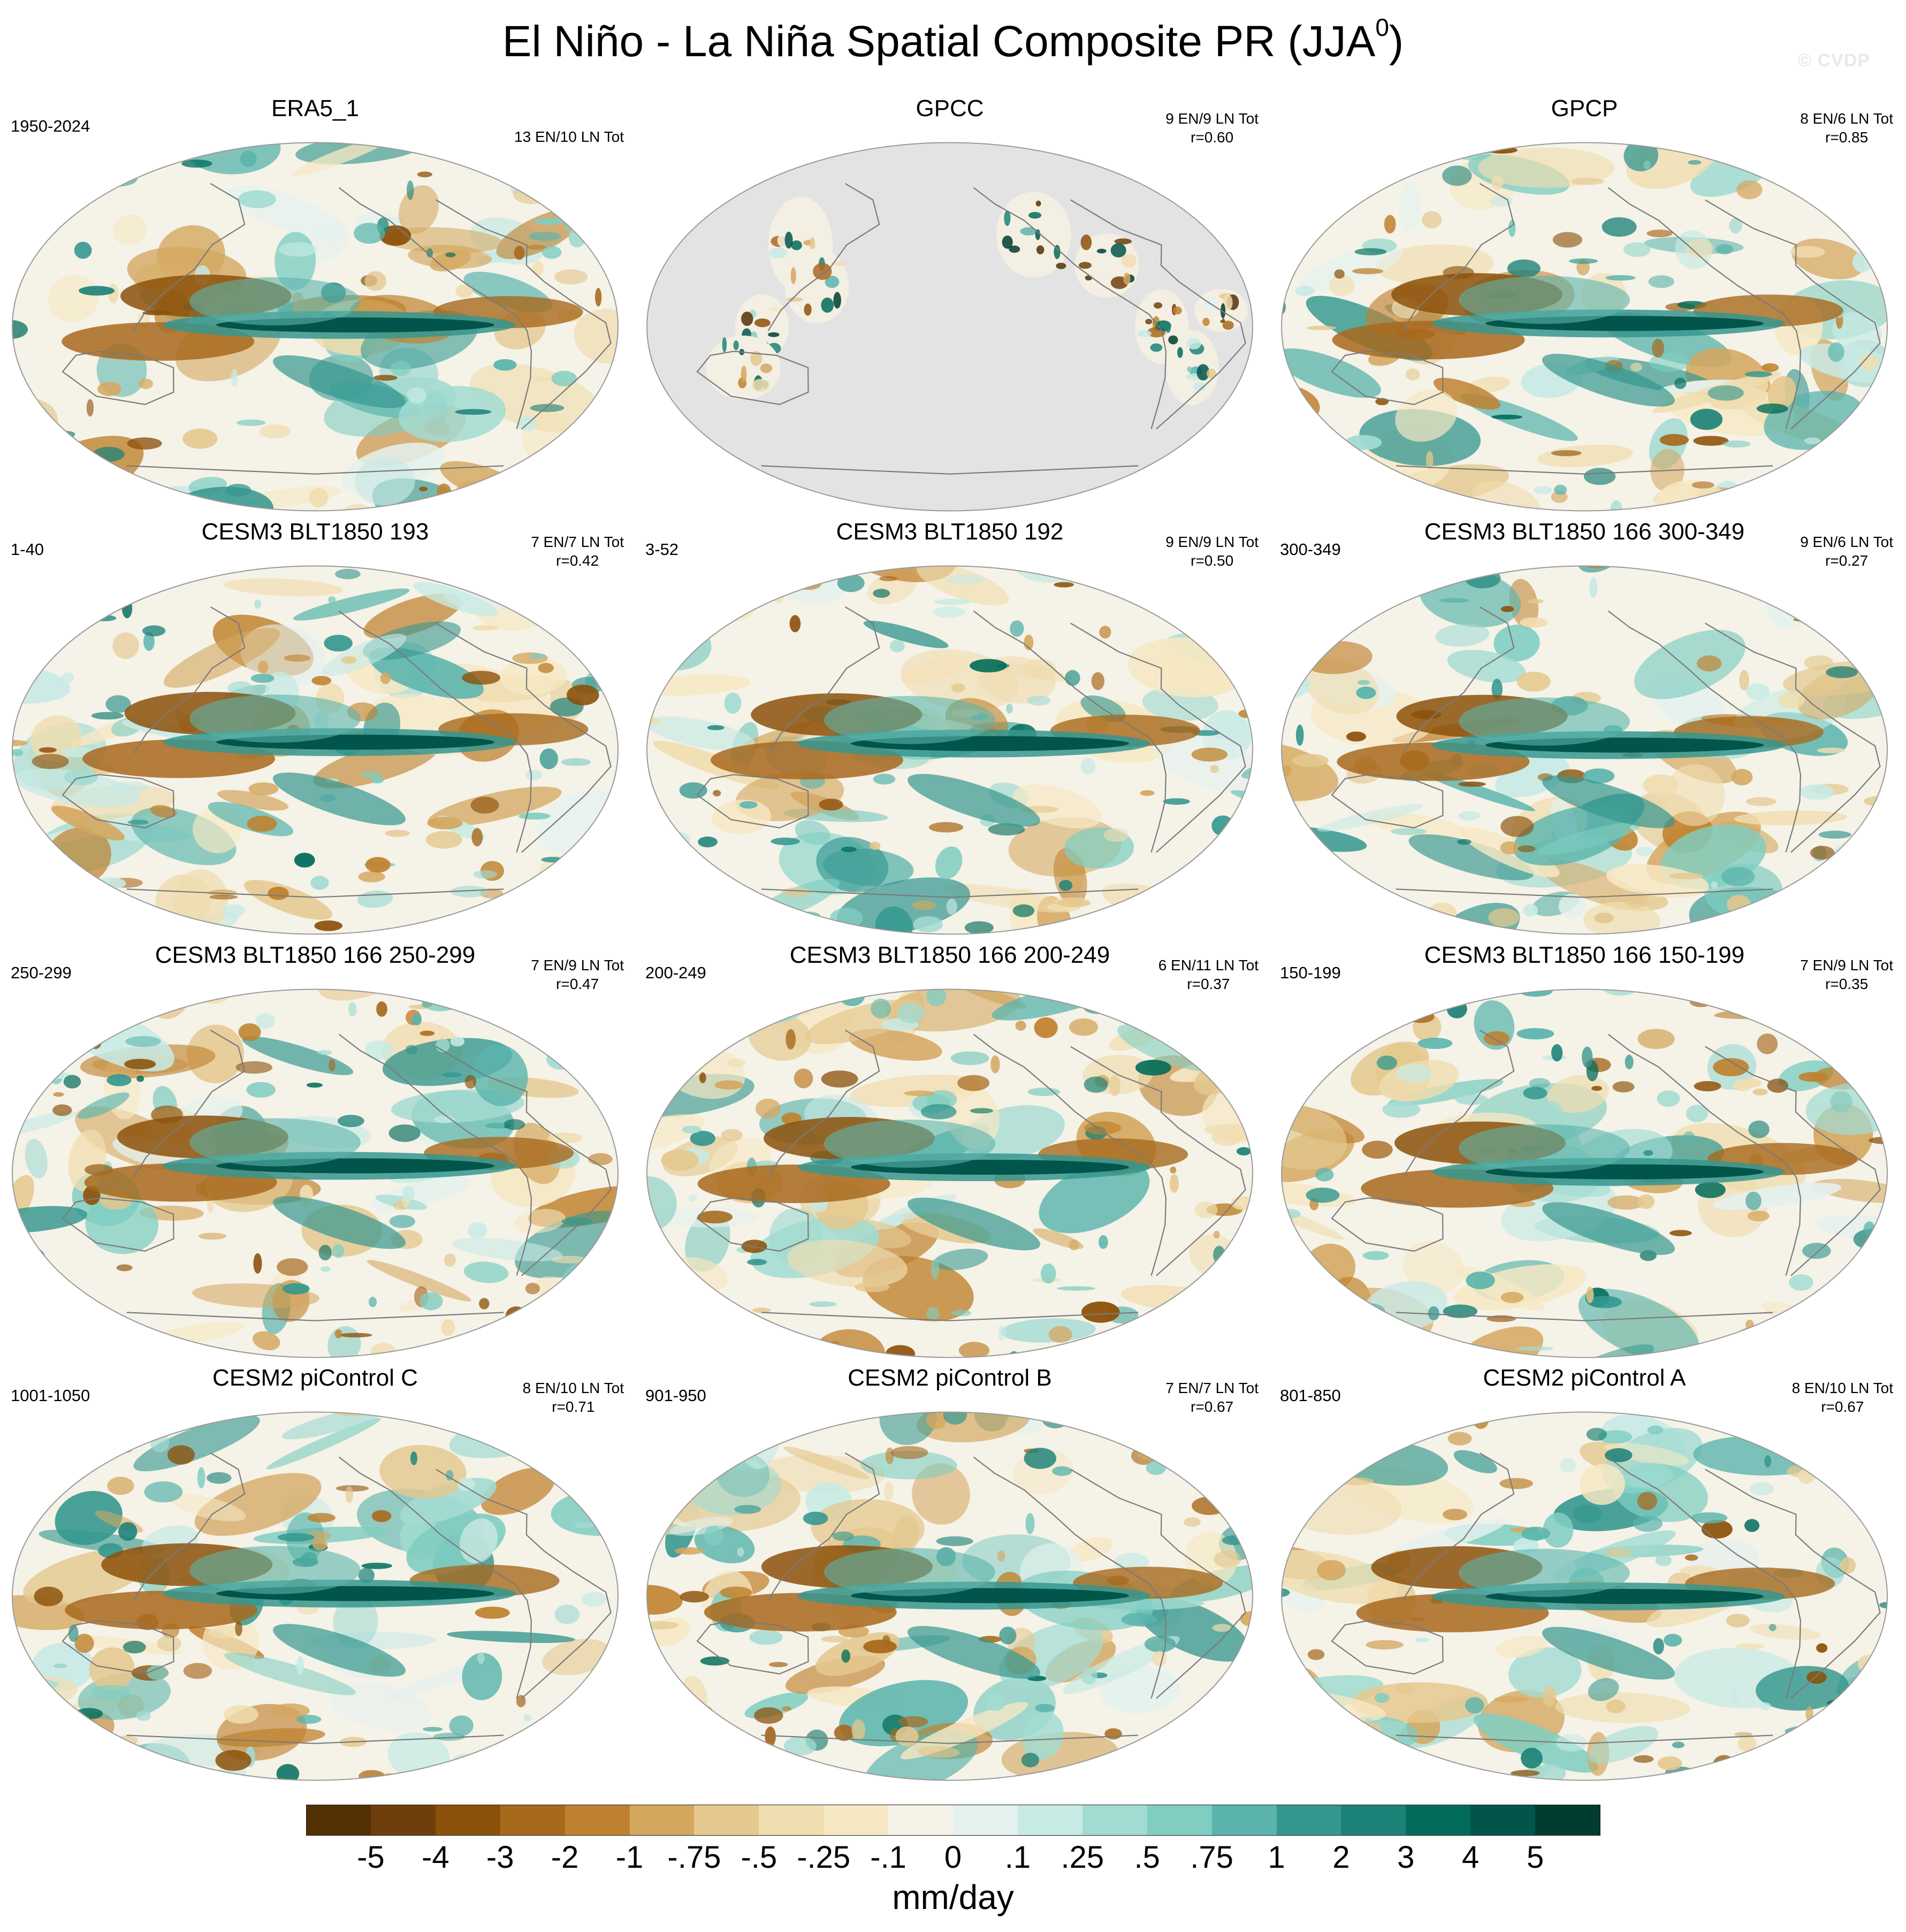 Image resolution: width=1906 pixels, height=1932 pixels. I want to click on colorbar, so click(953, 1820).